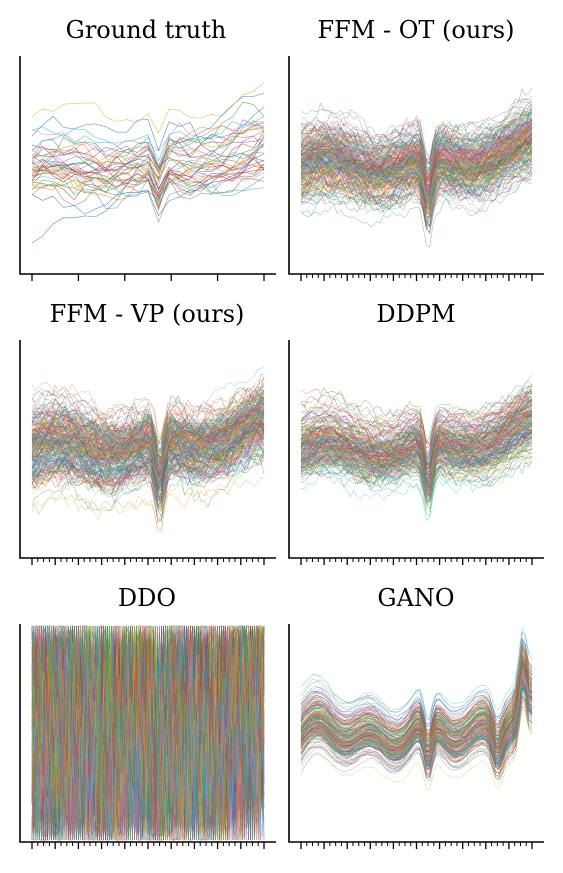 The image size is (563, 873). What do you see at coordinates (147, 314) in the screenshot?
I see `panel-title: FFM - VP (ours)` at bounding box center [147, 314].